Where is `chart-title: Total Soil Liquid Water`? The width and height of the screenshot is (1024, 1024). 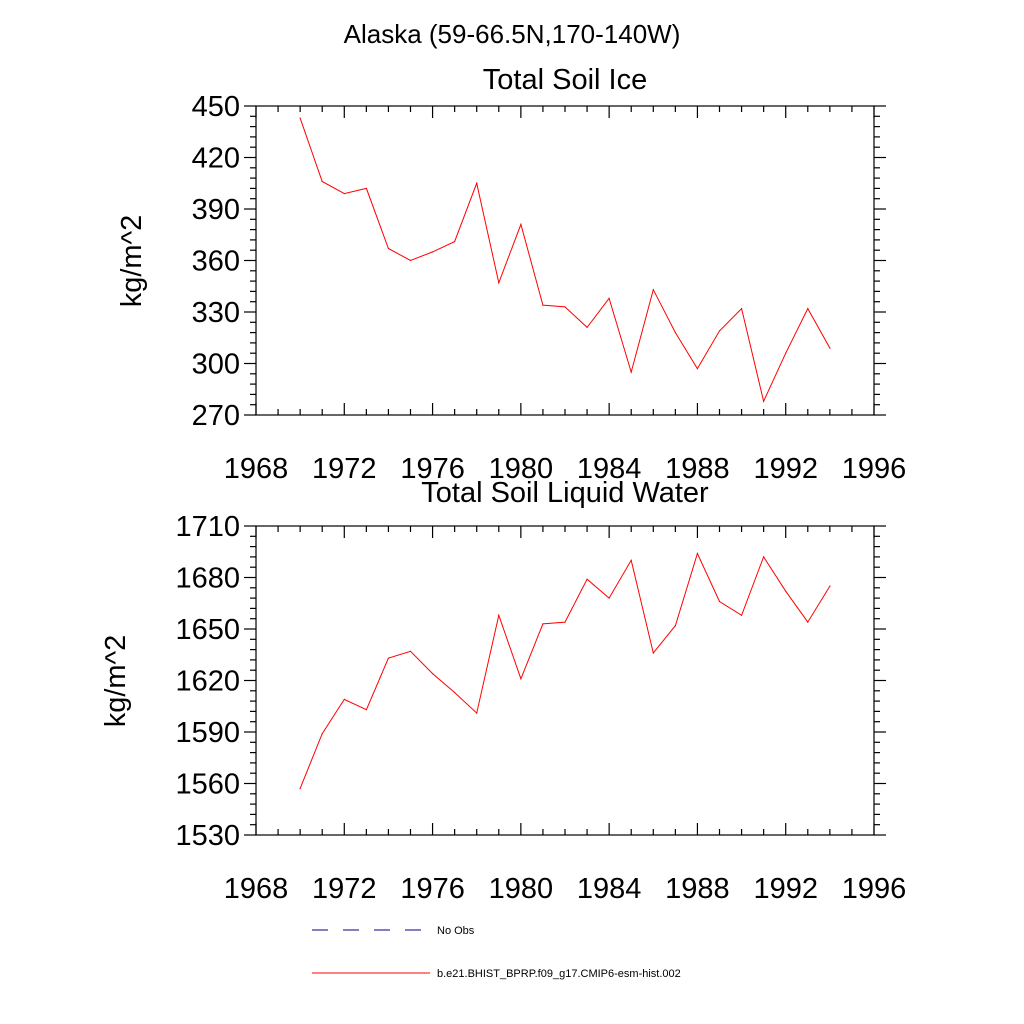
chart-title: Total Soil Liquid Water is located at coordinates (565, 493).